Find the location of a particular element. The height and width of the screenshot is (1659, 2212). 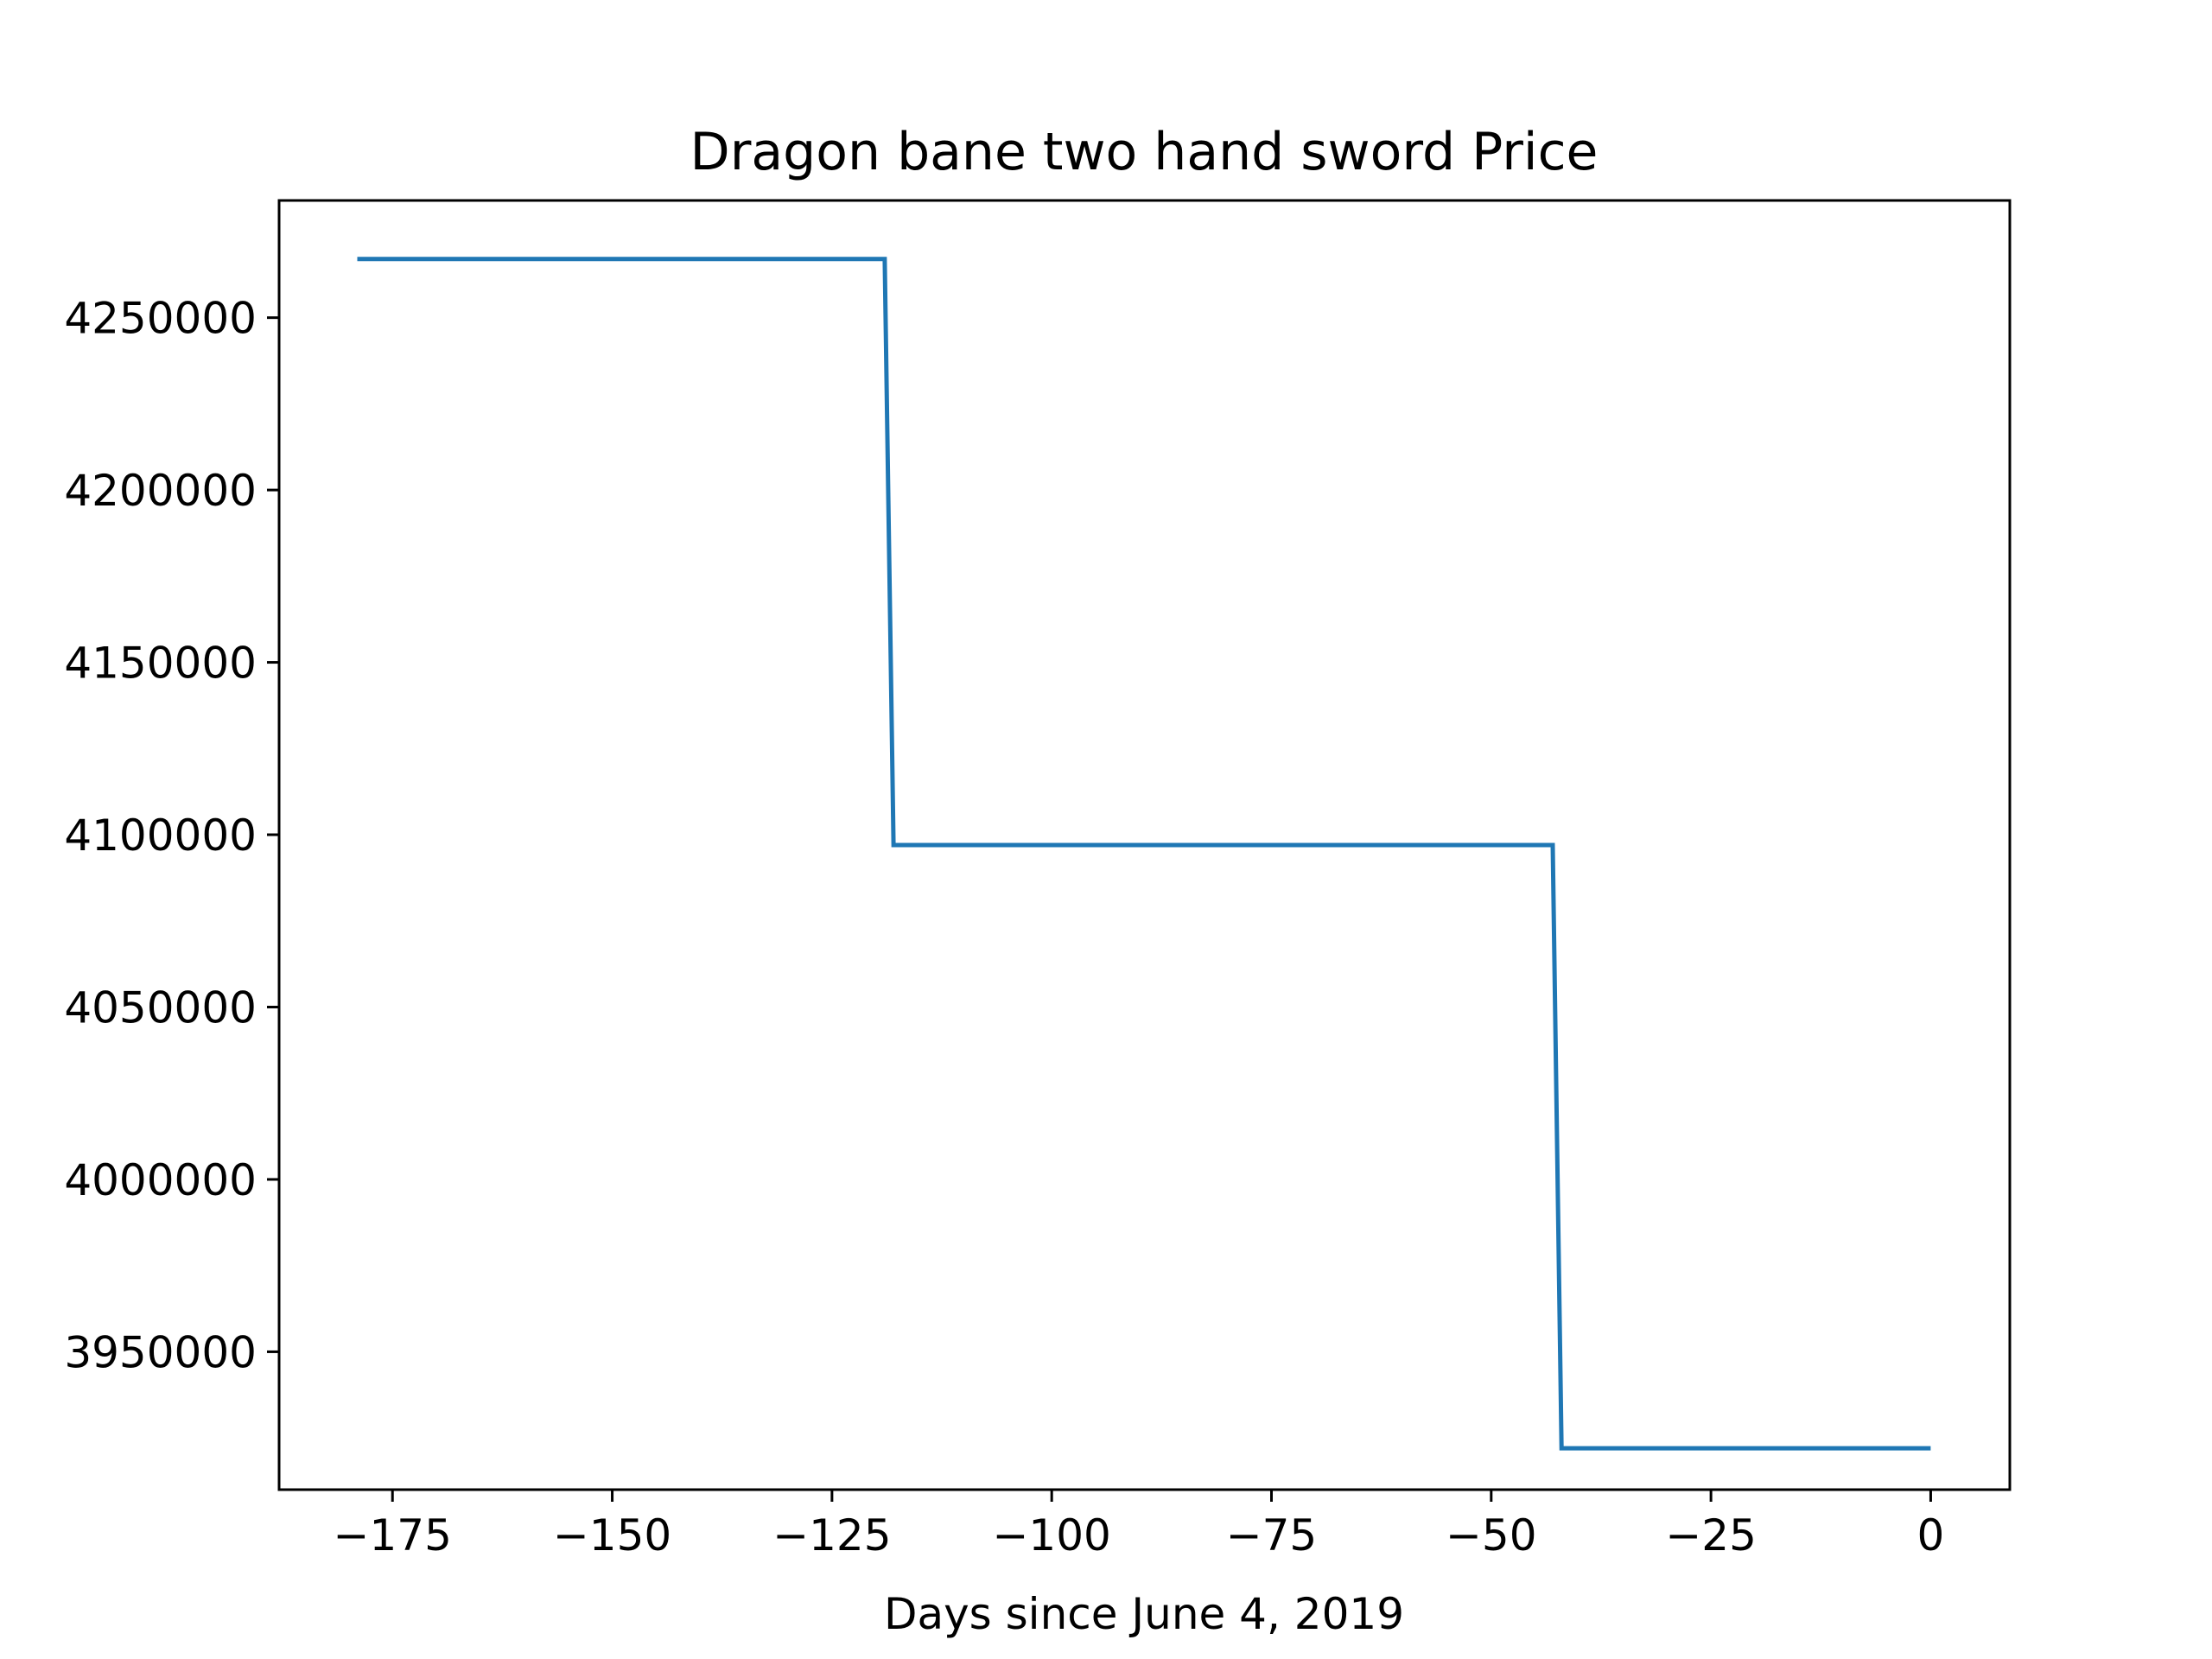

x-tick-label: −75 is located at coordinates (1272, 1535).